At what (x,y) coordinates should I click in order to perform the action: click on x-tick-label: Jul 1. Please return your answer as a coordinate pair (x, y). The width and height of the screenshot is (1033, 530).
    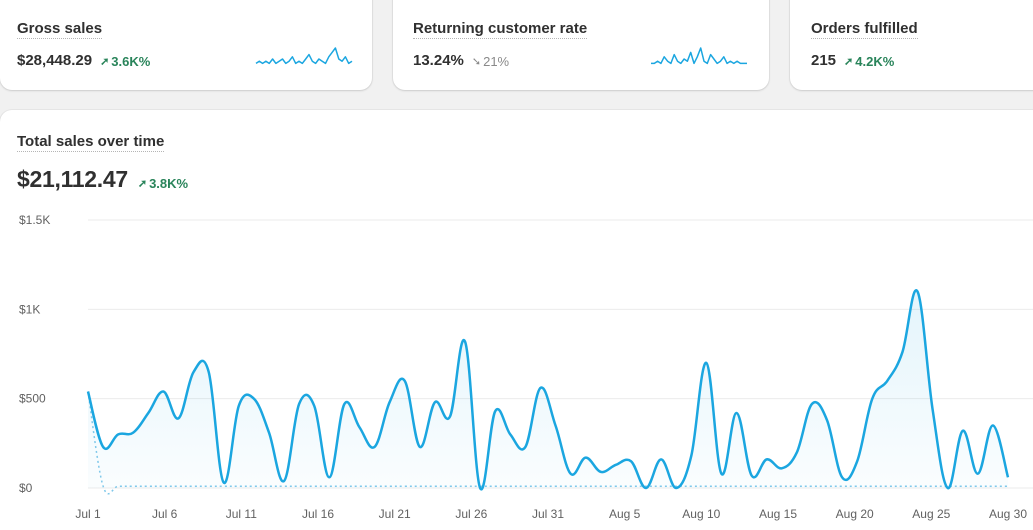
    Looking at the image, I should click on (88, 514).